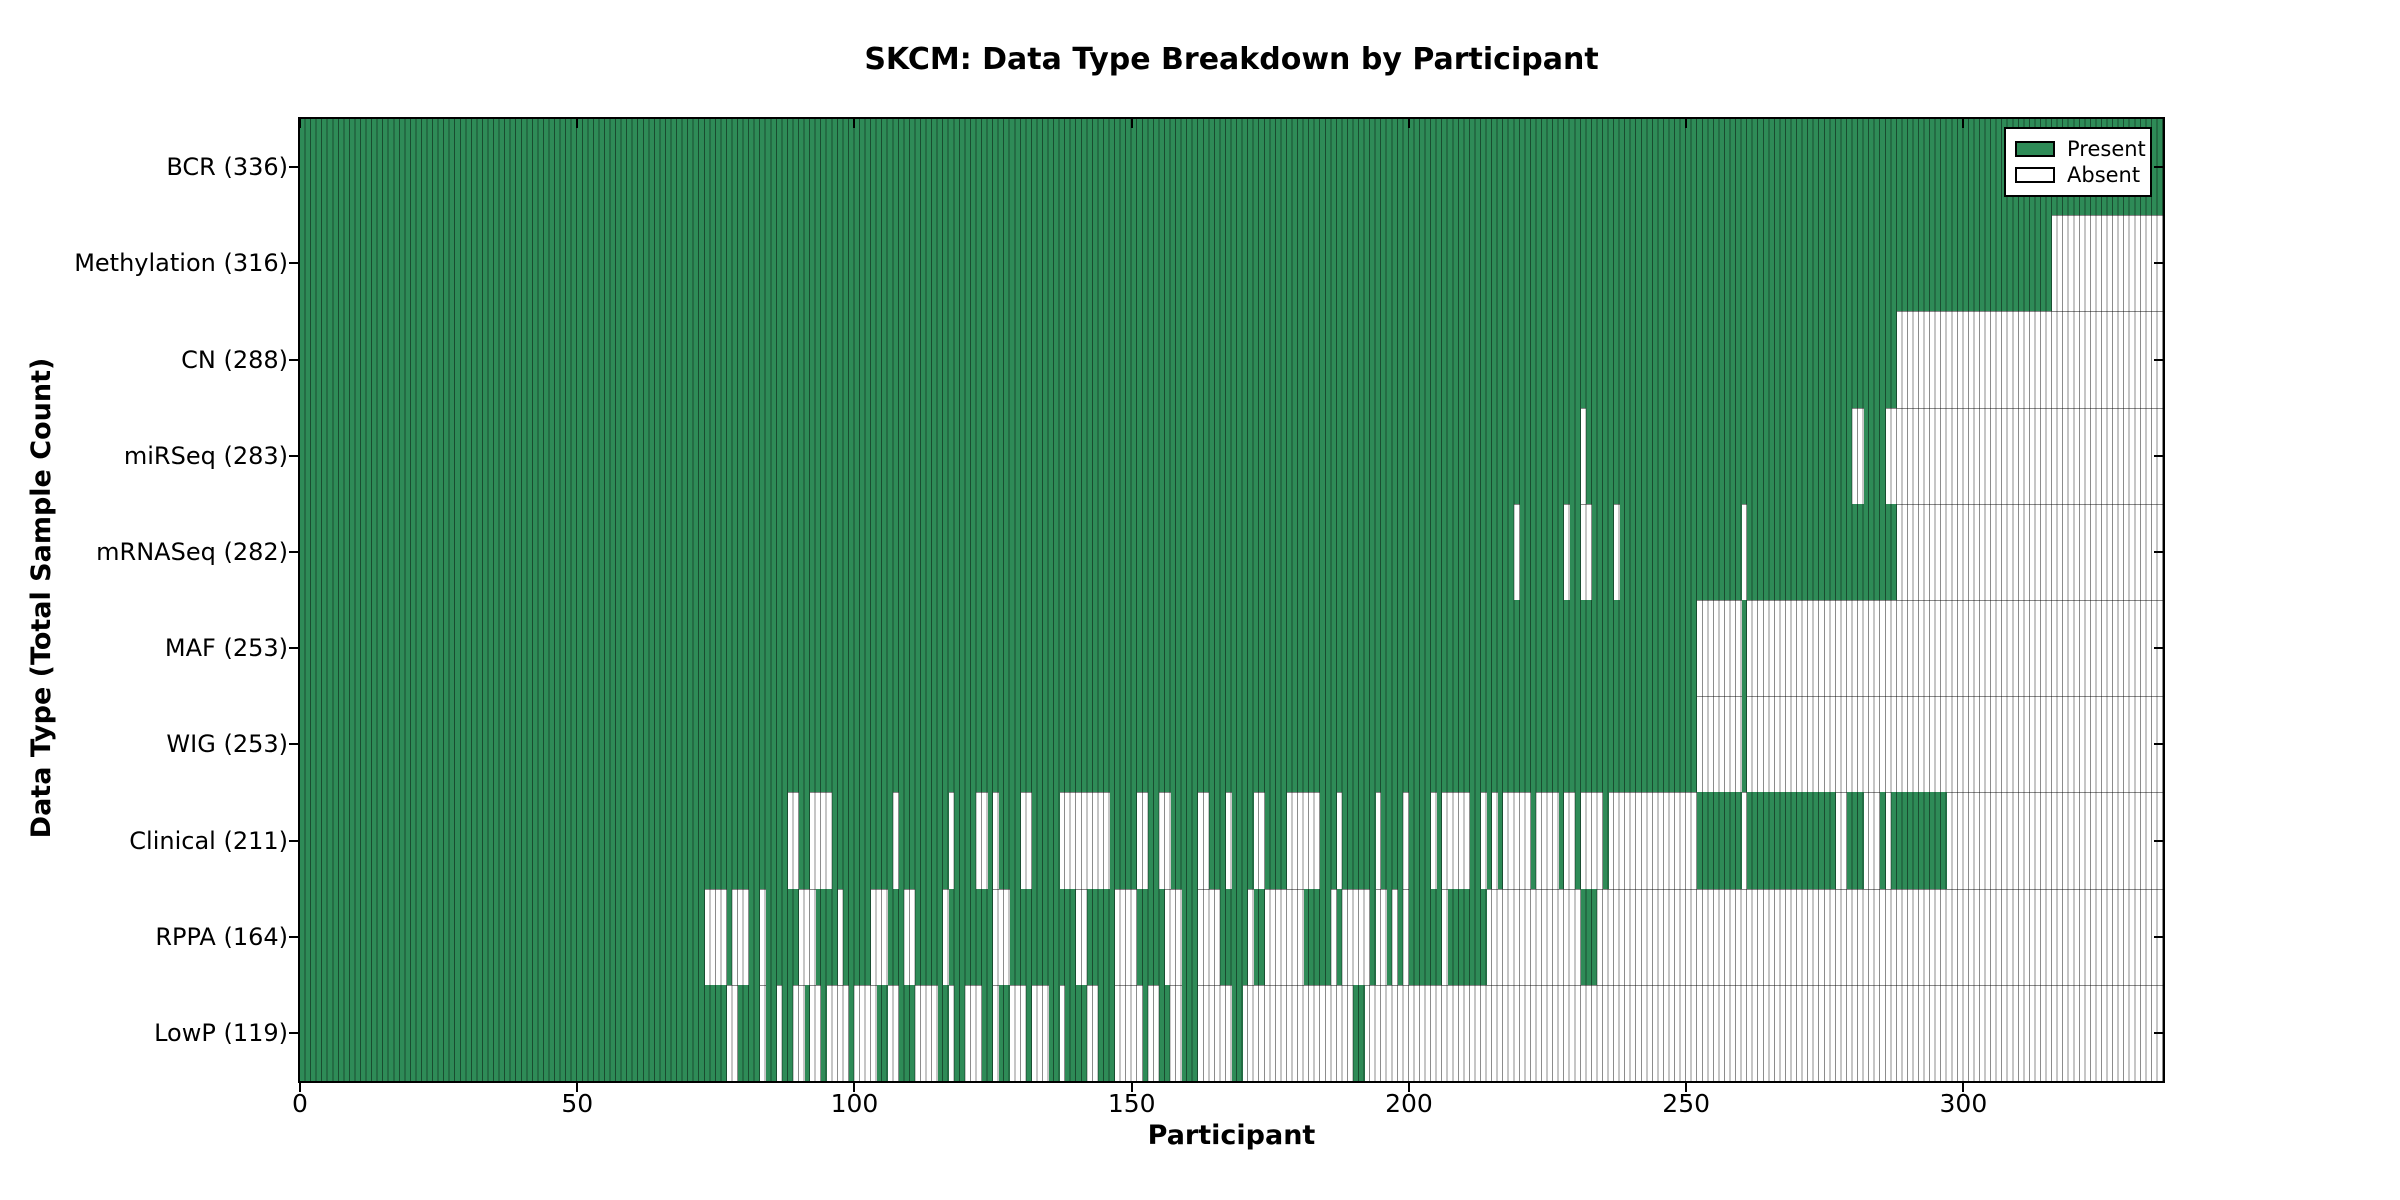 This screenshot has height=1200, width=2400. What do you see at coordinates (1231, 648) in the screenshot?
I see `row-band-MAF` at bounding box center [1231, 648].